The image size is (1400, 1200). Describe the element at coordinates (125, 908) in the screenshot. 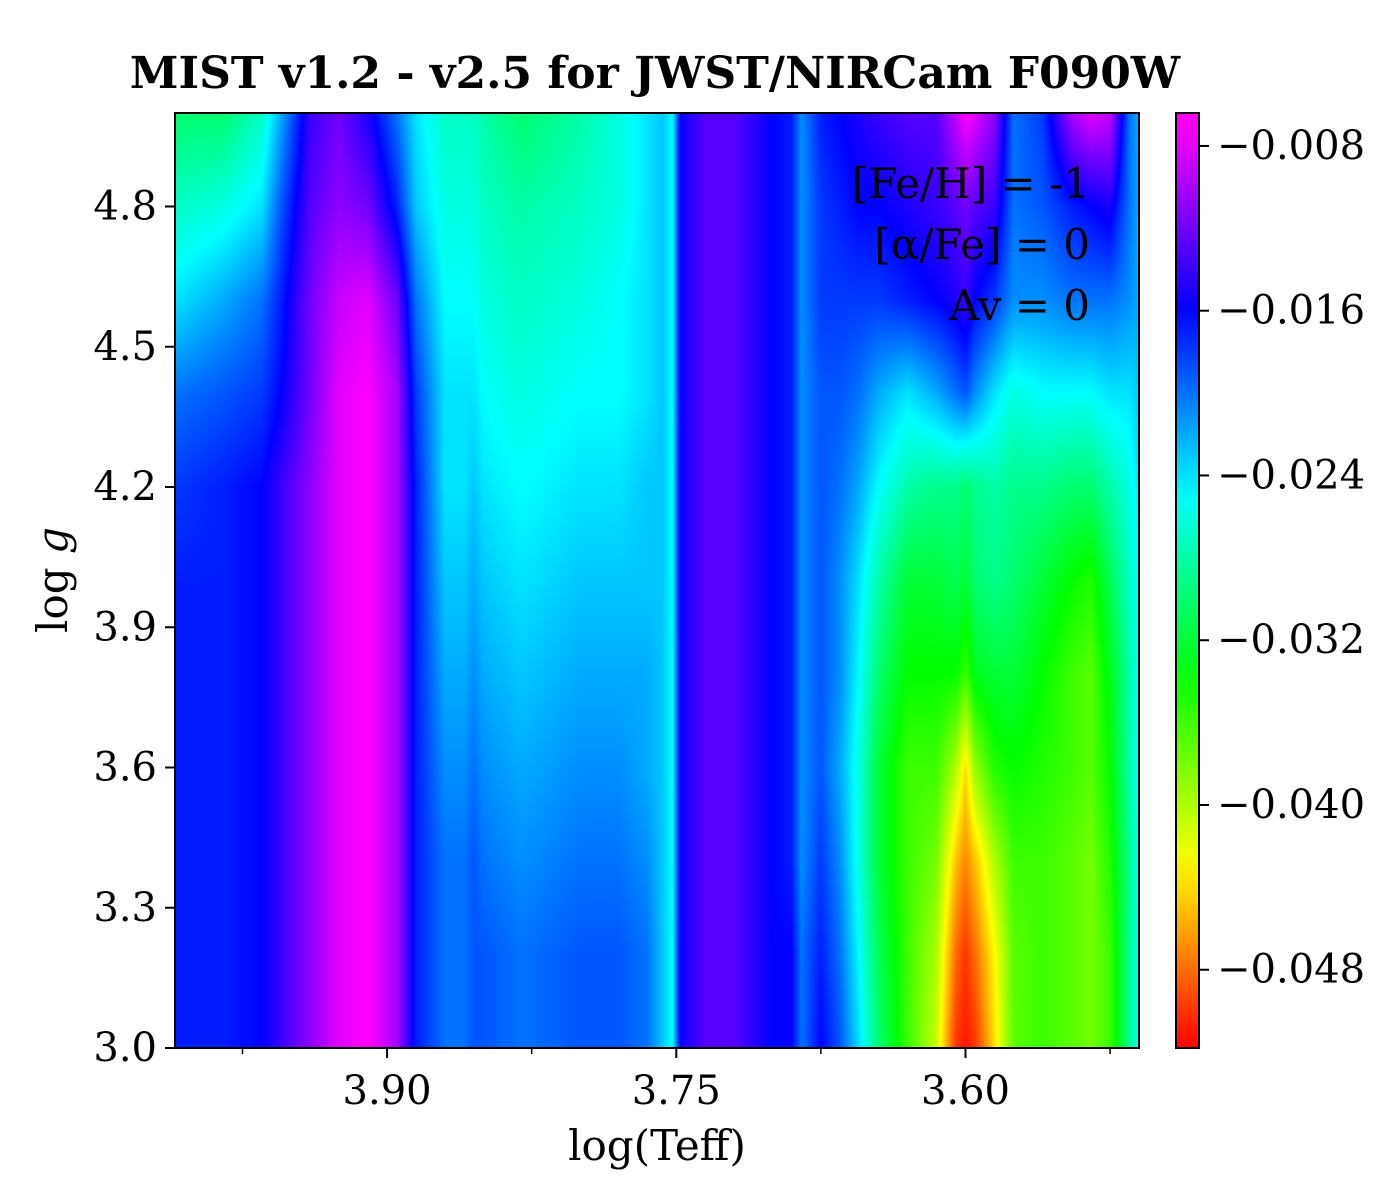

I see `y-tick-label: 3.3` at that location.